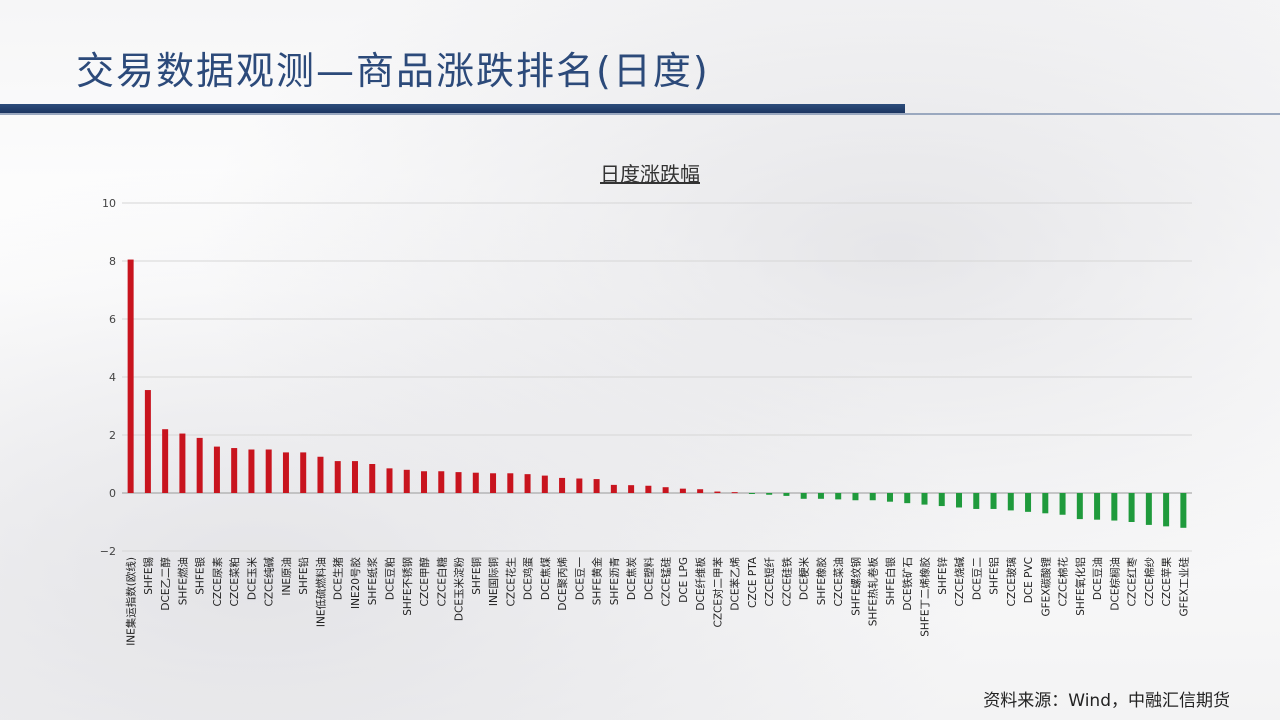 The image size is (1280, 720). What do you see at coordinates (477, 576) in the screenshot?
I see `x-tick-label: SHFE铜` at bounding box center [477, 576].